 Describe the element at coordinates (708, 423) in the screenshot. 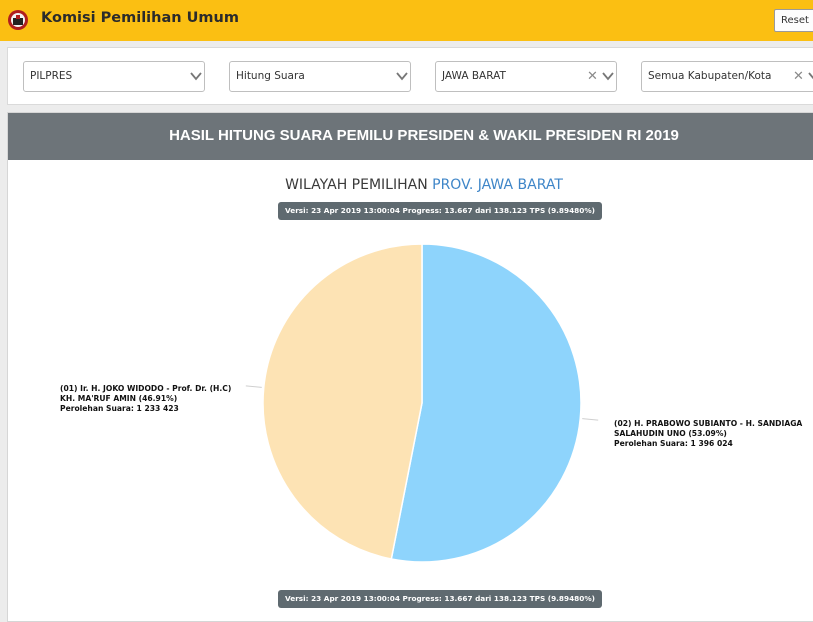

I see `candidate-02-name: (02) H. PRABOWO SUBIANTO - H. SANDIAGA` at that location.